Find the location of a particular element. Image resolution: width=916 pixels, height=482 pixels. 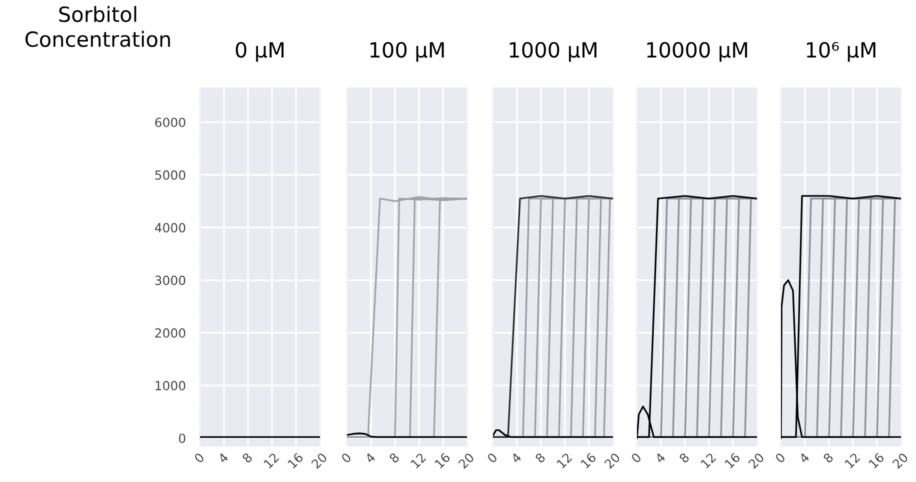

text: Sorbitol Concentration is located at coordinates (97, 27).